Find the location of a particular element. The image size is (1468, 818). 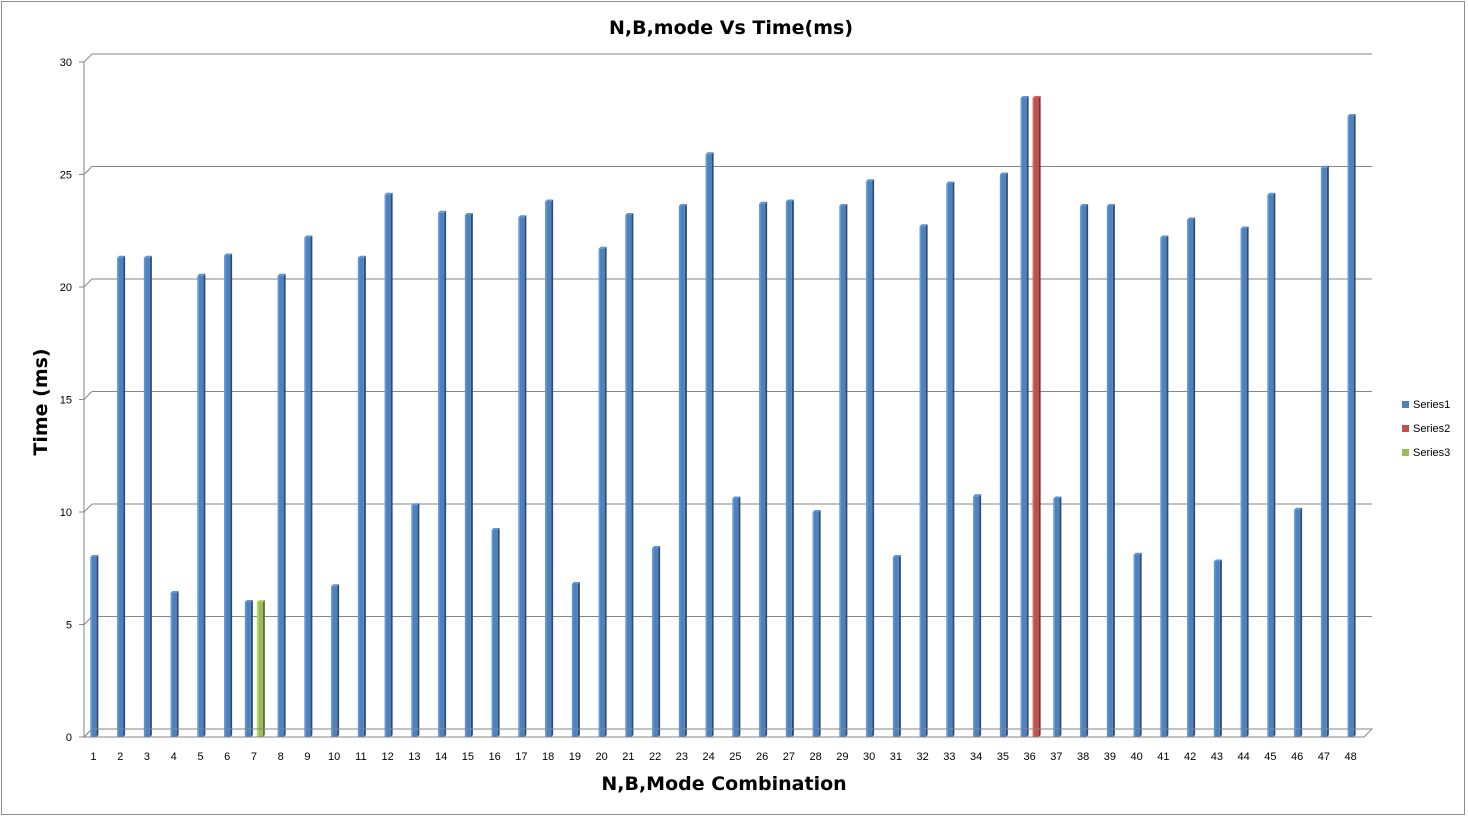

x-tick-label: 11 is located at coordinates (360, 757).